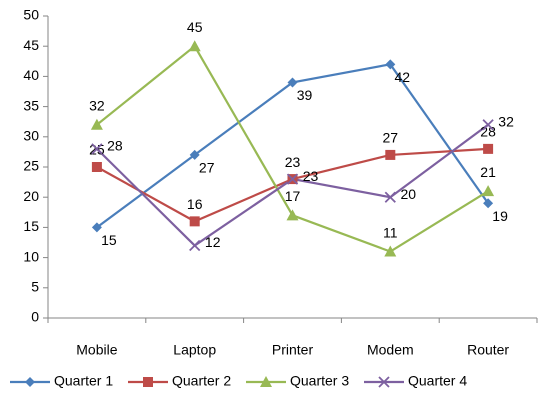 This screenshot has height=411, width=538. I want to click on data-label: 28, so click(115, 146).